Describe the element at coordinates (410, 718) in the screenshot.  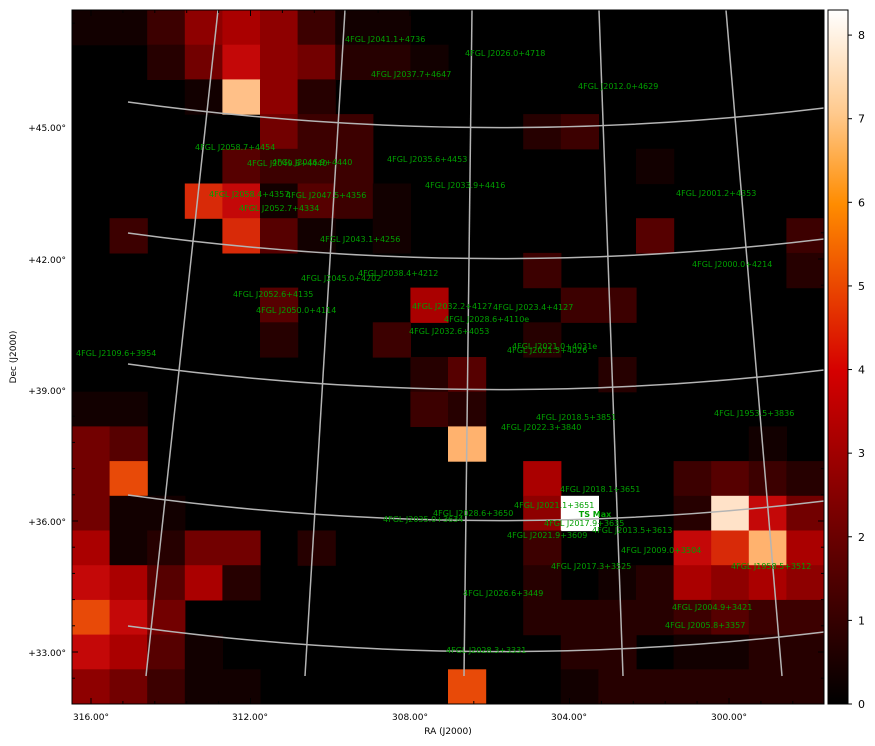
I see `x-tick-labels: 316.00° 312.00° 308.00° 304.00° 300.00°` at that location.